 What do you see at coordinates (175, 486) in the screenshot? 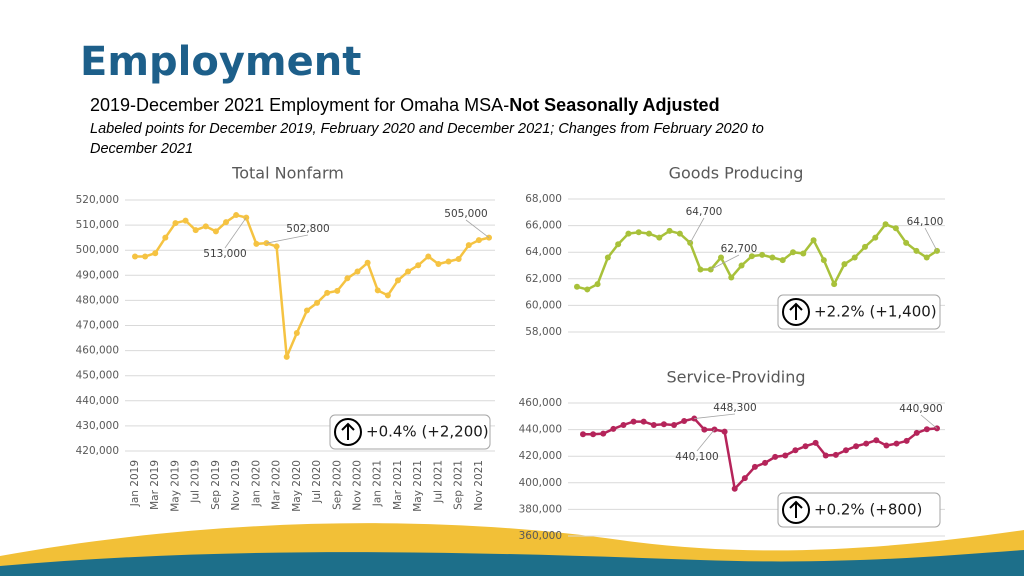
I see `x-tick-label: May 2019` at bounding box center [175, 486].